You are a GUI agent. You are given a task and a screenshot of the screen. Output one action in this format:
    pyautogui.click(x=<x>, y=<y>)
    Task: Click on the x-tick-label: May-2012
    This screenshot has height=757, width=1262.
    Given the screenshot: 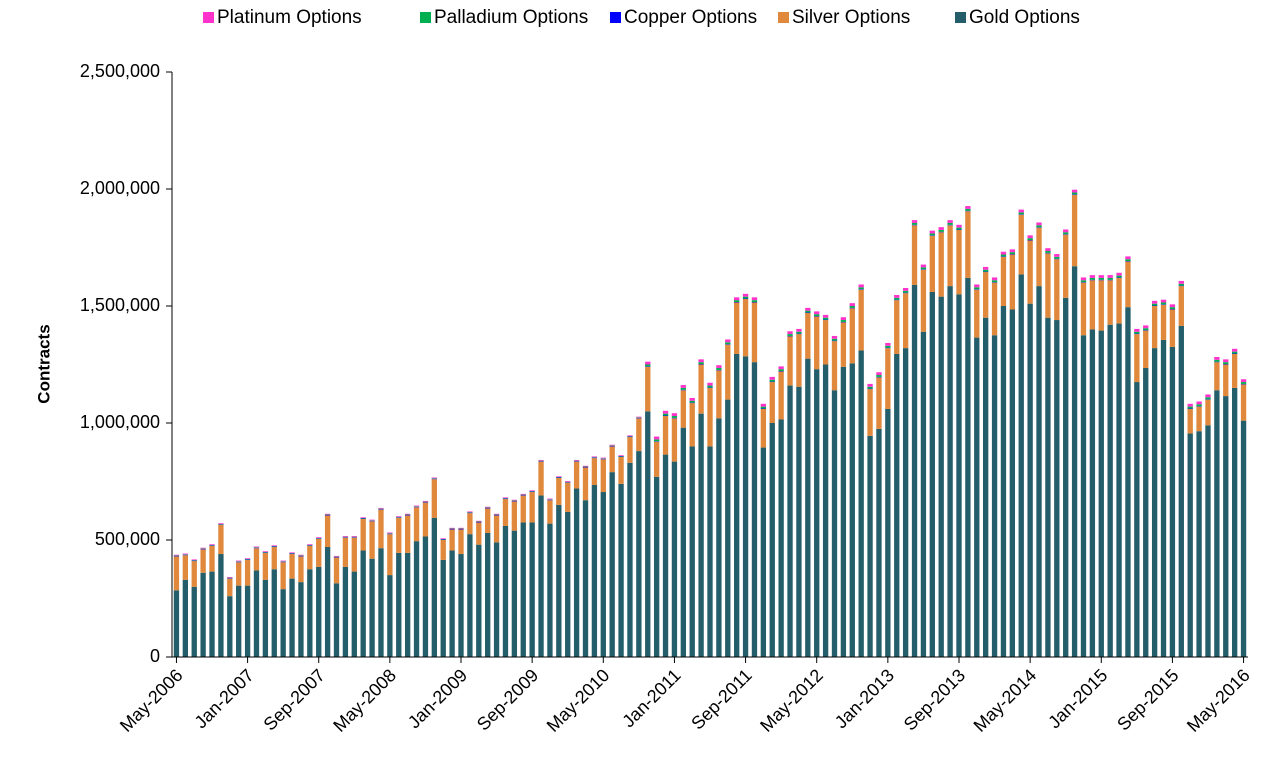 What is the action you would take?
    pyautogui.click(x=791, y=700)
    